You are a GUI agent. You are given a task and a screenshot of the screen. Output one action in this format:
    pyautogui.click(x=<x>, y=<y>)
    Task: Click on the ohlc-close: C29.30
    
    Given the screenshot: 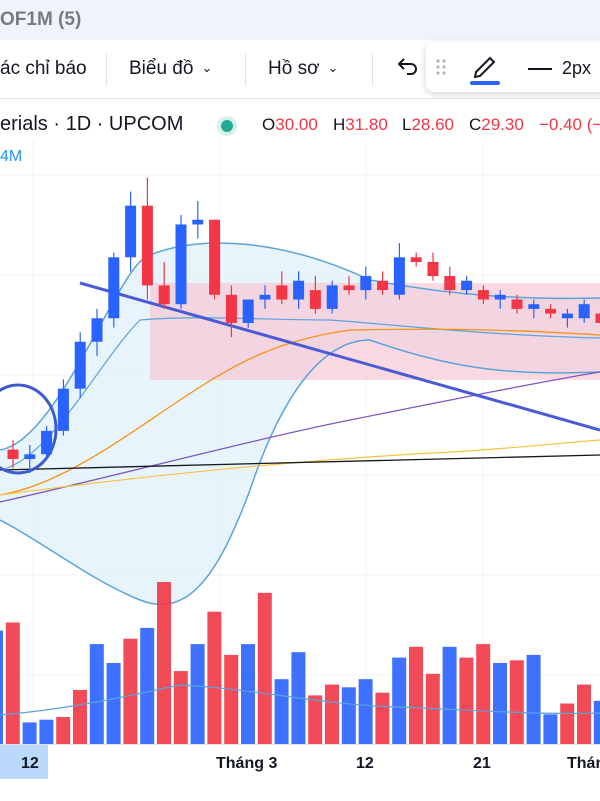 What is the action you would take?
    pyautogui.click(x=496, y=125)
    